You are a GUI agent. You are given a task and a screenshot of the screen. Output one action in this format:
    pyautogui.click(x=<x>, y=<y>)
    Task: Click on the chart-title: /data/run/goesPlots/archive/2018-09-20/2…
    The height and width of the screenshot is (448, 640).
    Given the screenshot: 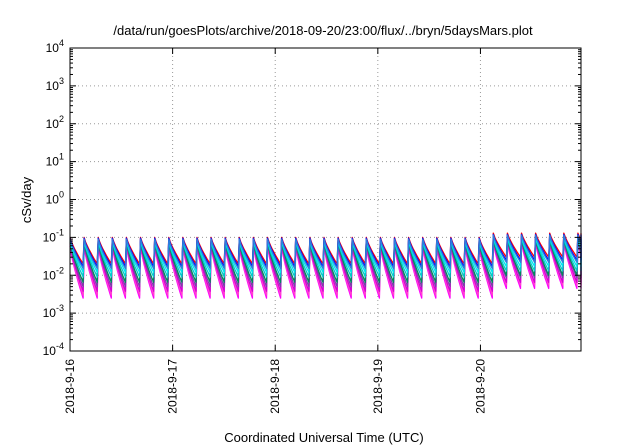 What is the action you would take?
    pyautogui.click(x=323, y=30)
    